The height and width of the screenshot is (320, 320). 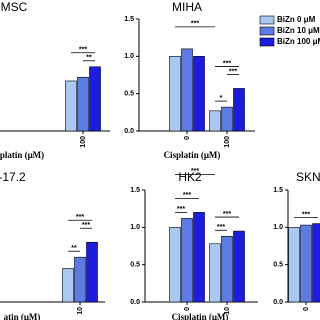 I want to click on x-axis-label: atin (μM), so click(x=22, y=316).